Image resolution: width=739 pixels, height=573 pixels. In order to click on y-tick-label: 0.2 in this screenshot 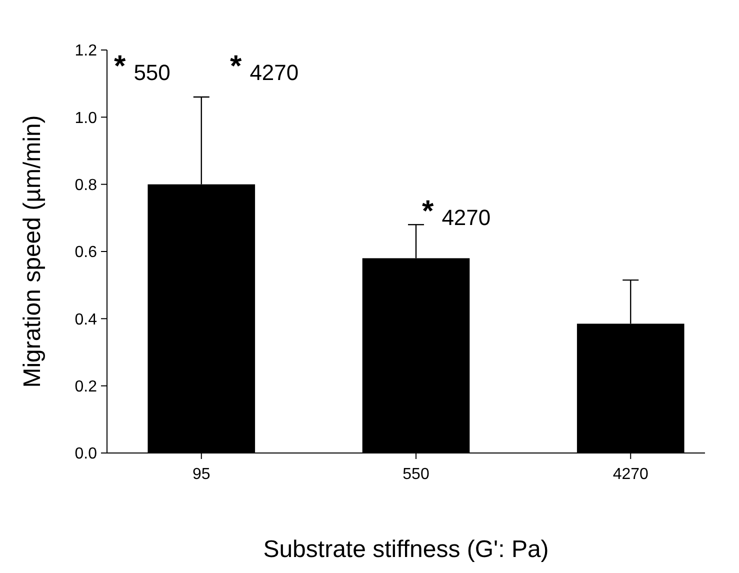, I will do `click(86, 387)`.